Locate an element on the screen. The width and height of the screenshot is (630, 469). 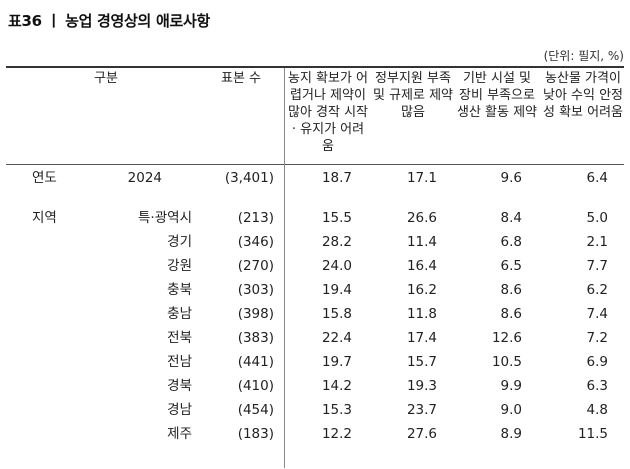
row-value-1: 15.5 is located at coordinates (336, 218).